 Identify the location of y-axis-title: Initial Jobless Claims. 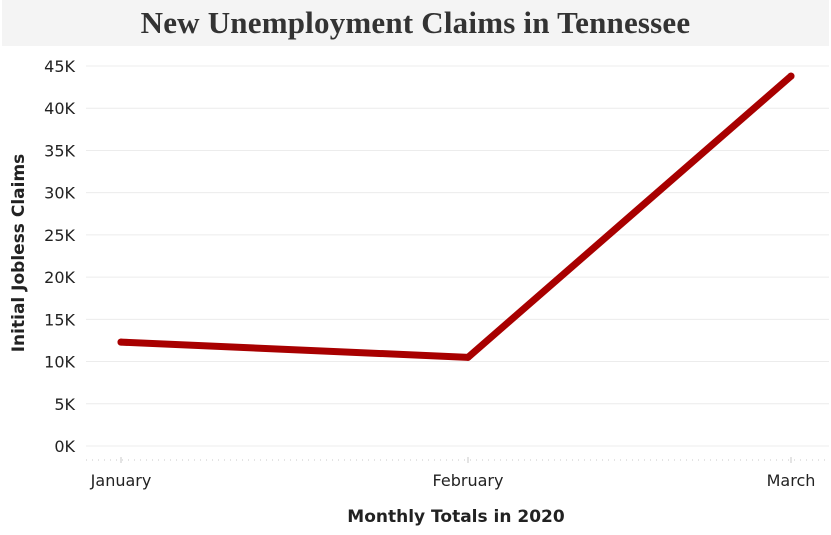
(19, 253).